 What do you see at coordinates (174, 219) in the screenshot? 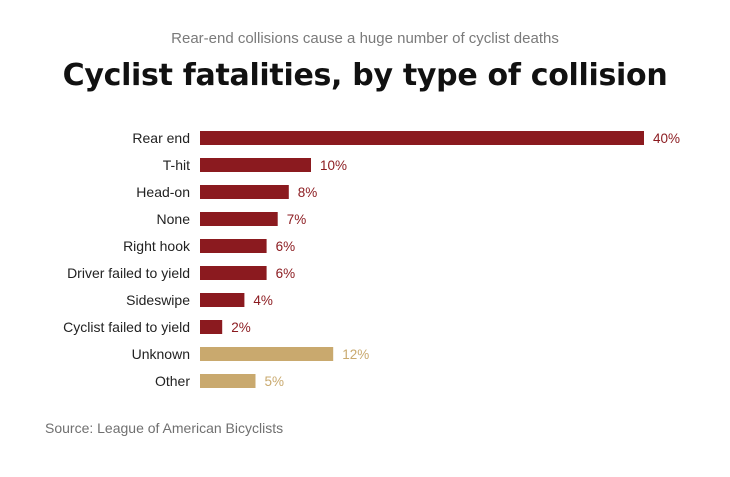
I see `category-label: None` at bounding box center [174, 219].